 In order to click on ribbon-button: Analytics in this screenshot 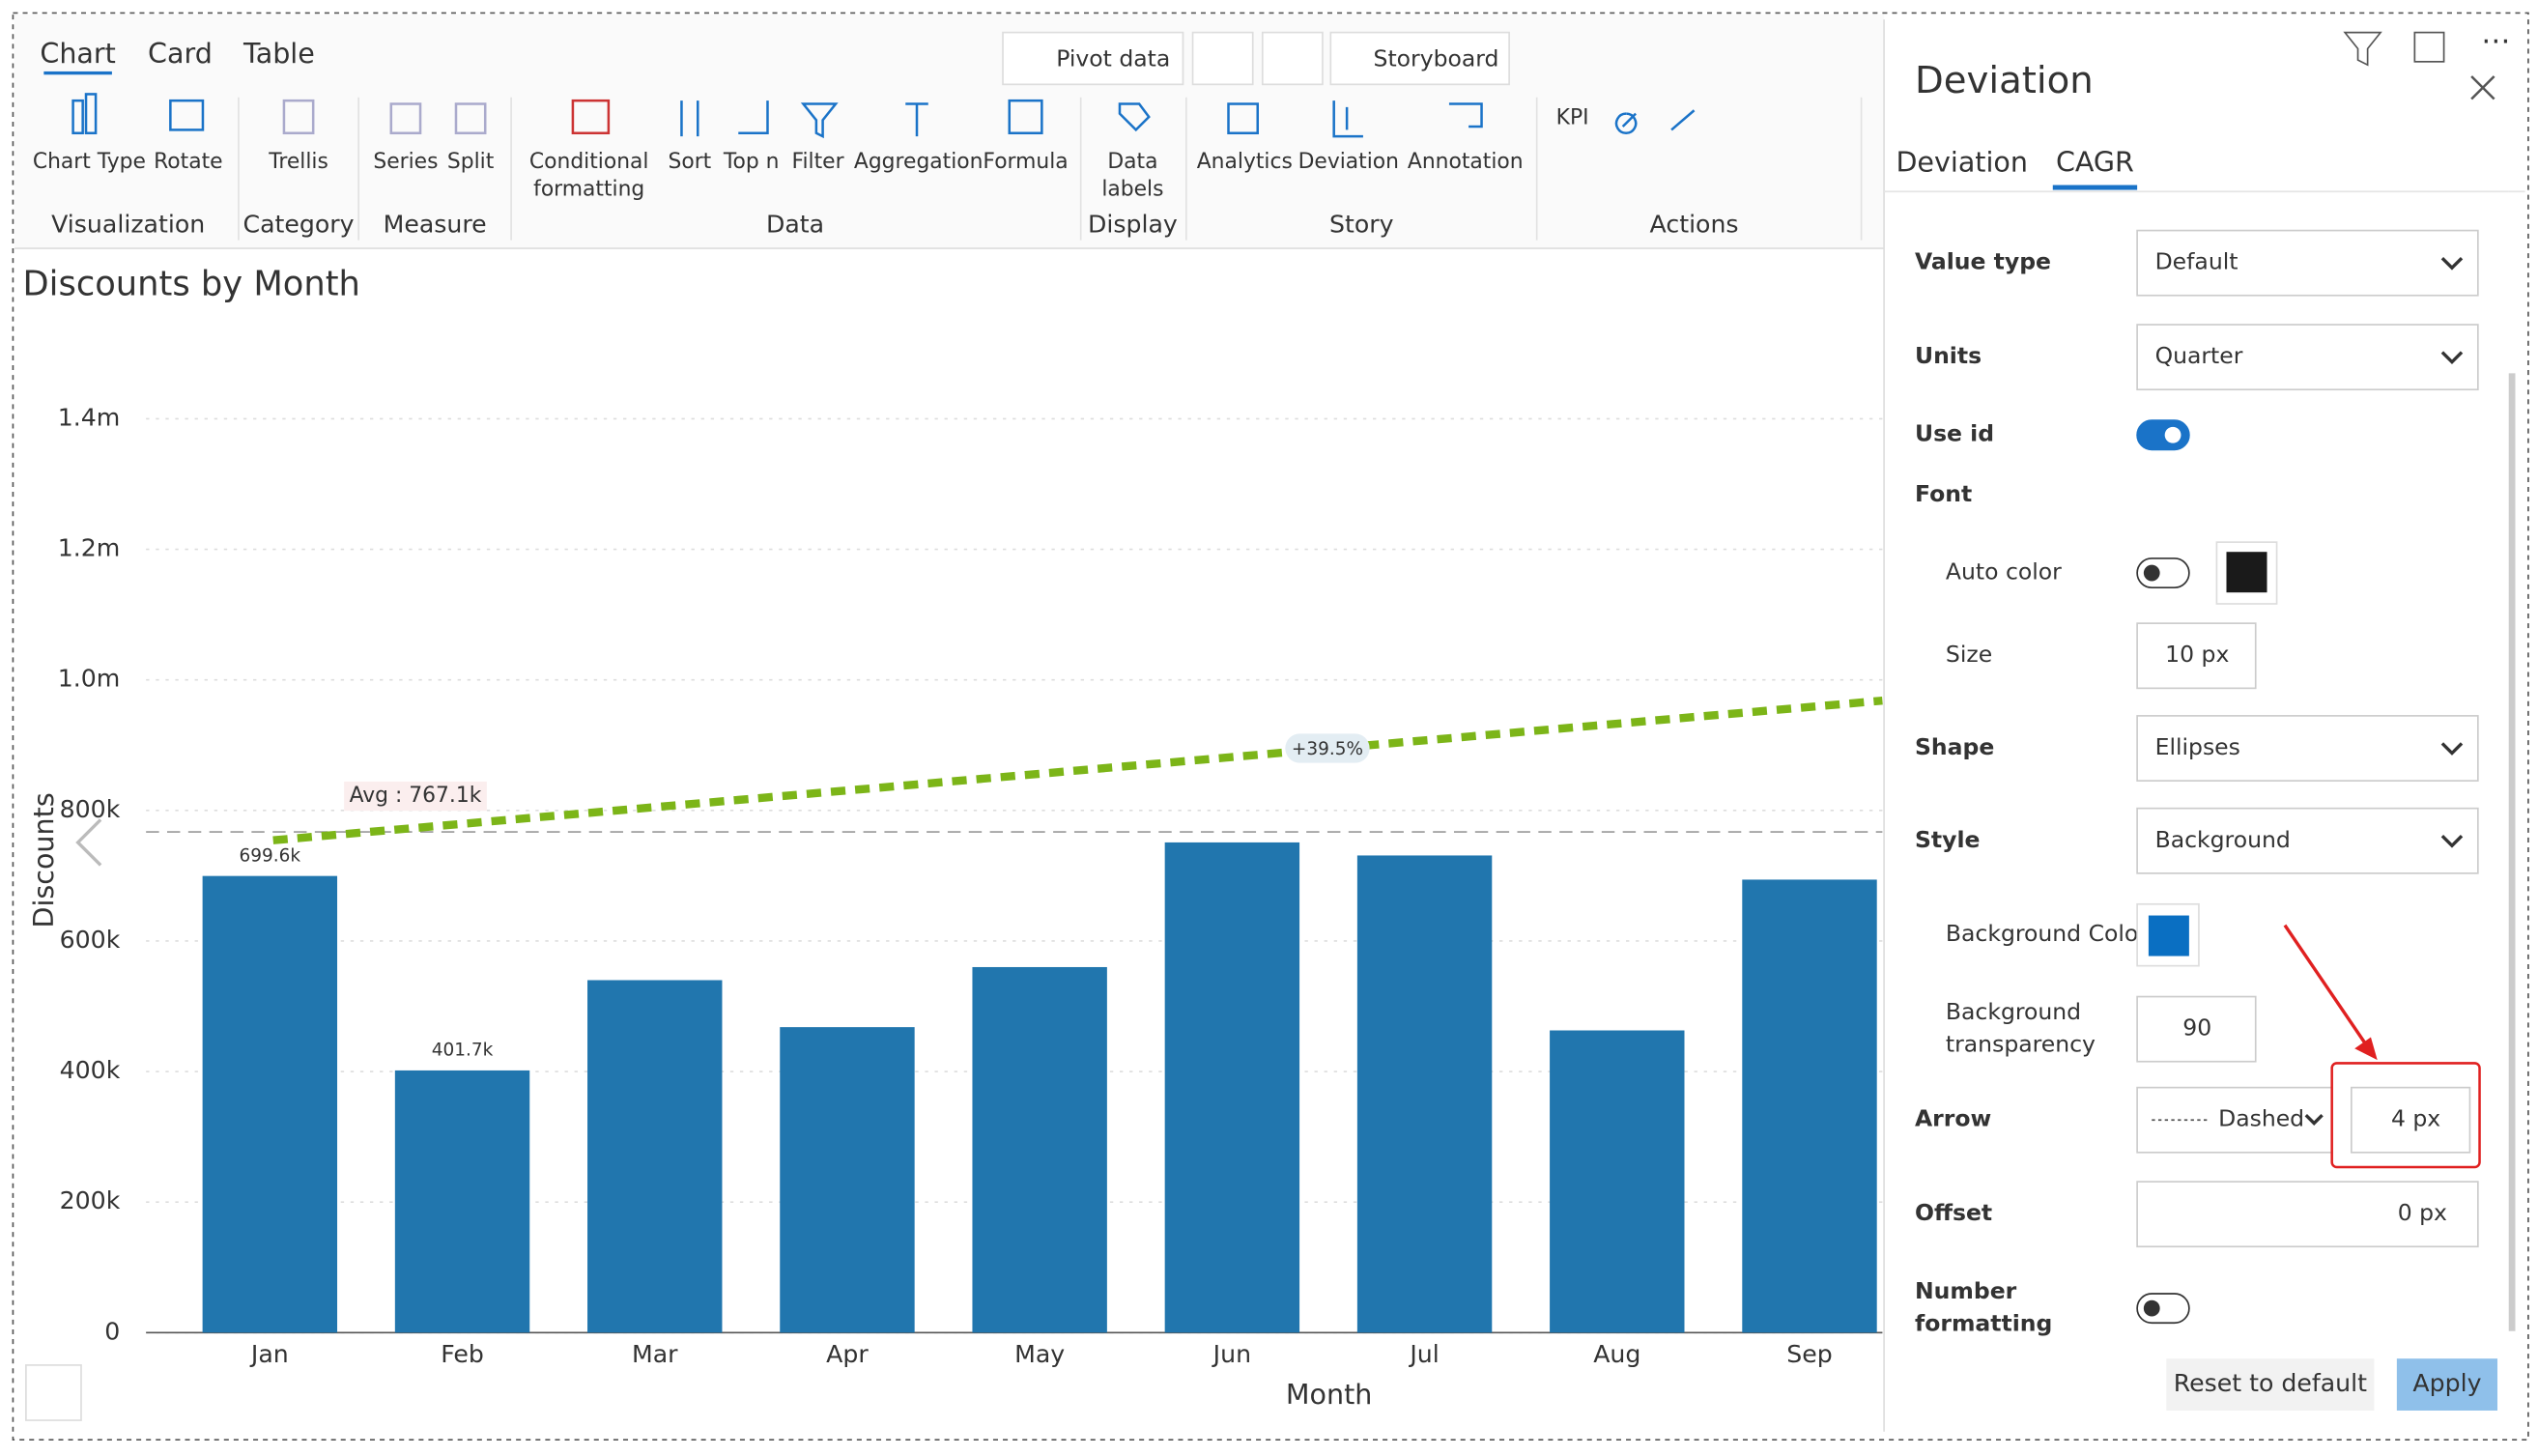, I will do `click(1245, 162)`.